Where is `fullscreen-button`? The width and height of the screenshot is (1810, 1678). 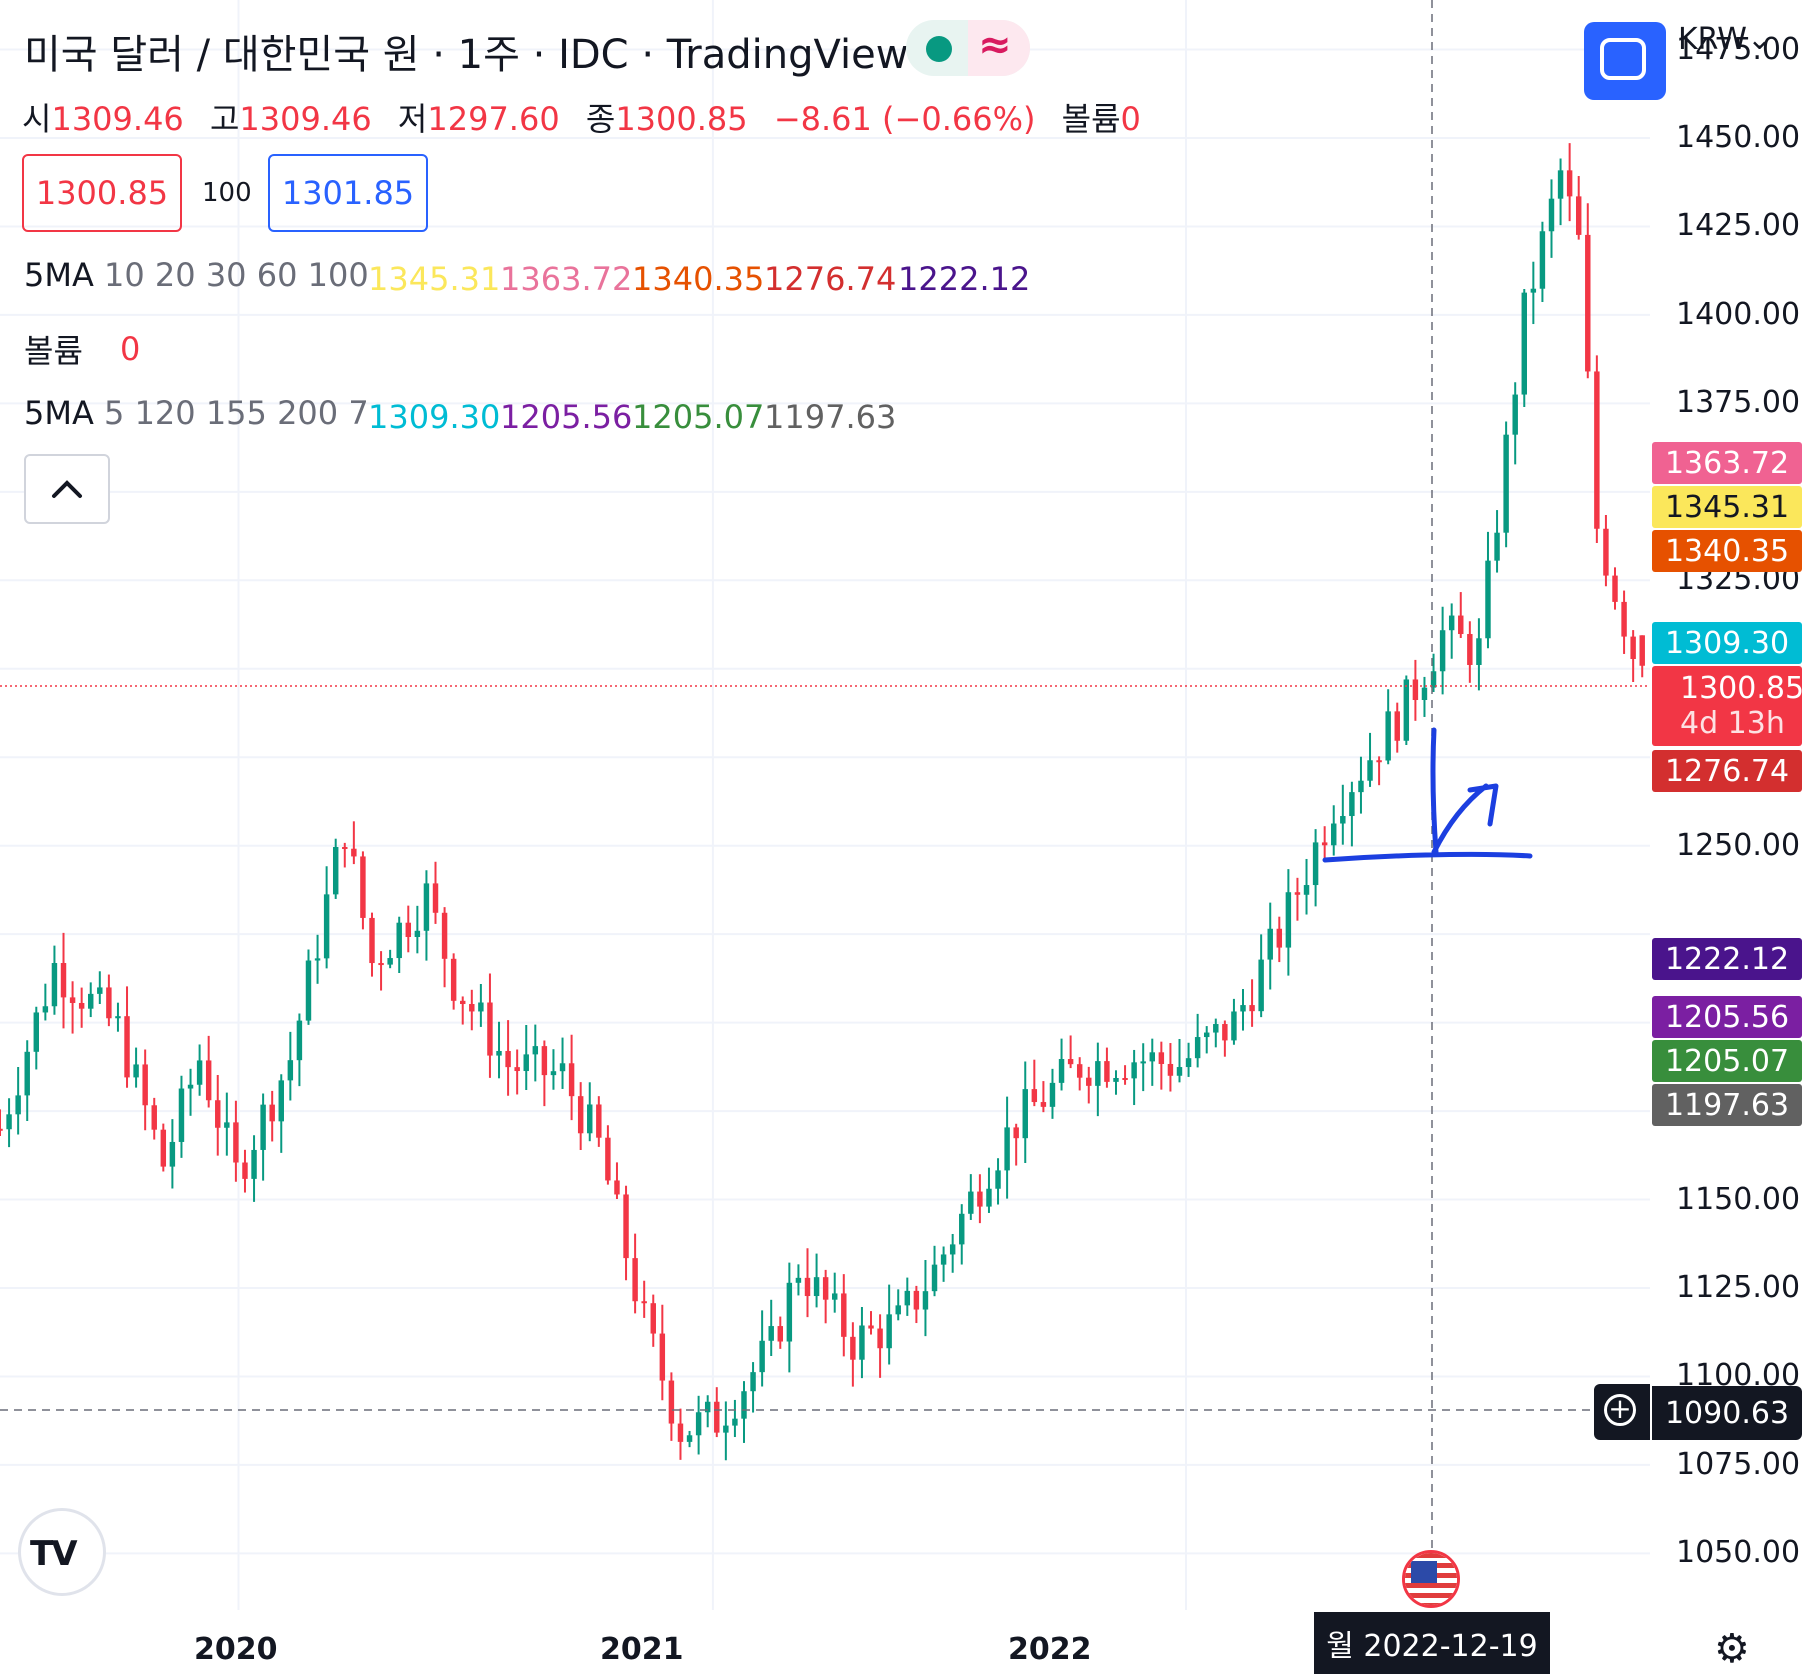
fullscreen-button is located at coordinates (1625, 61).